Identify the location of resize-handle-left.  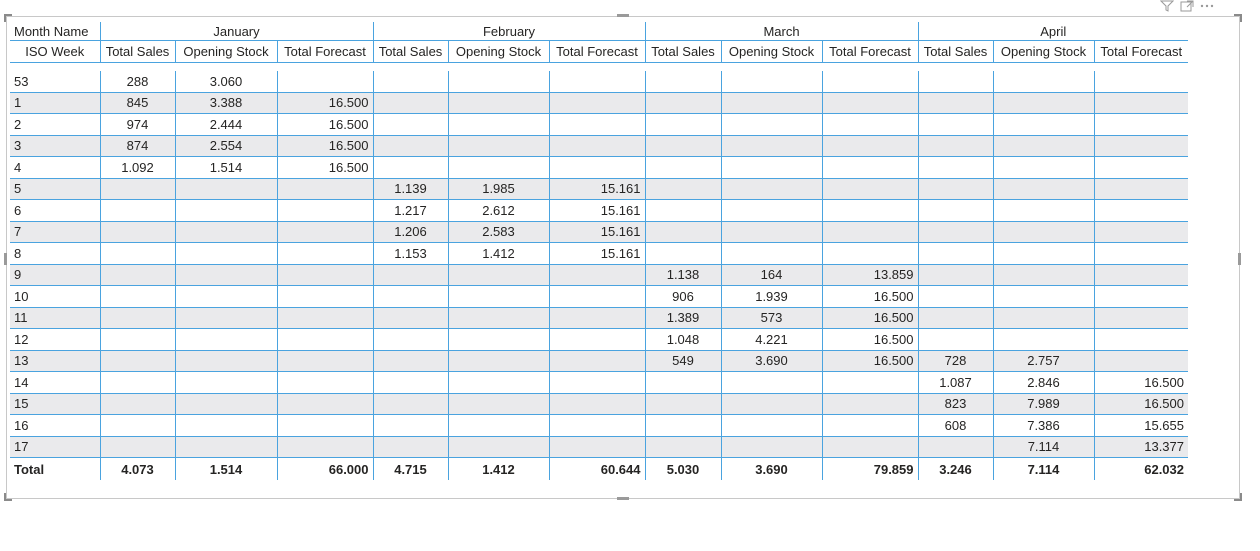
(5, 259).